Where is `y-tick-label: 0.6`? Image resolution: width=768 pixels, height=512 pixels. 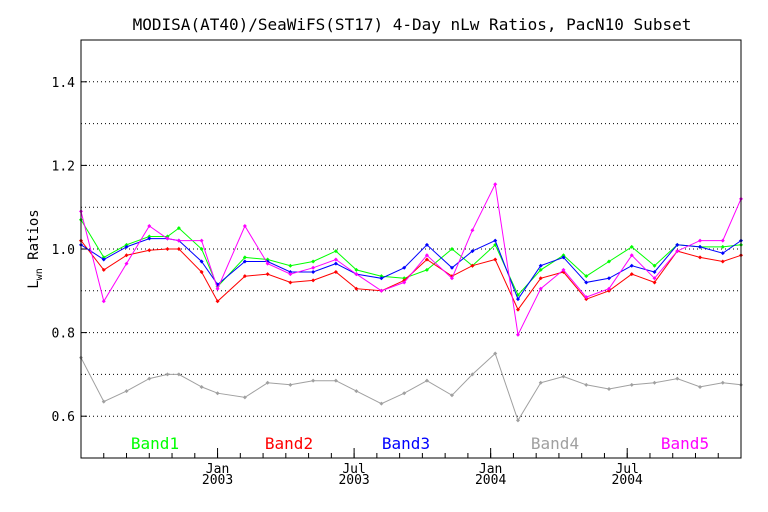 y-tick-label: 0.6 is located at coordinates (63, 417).